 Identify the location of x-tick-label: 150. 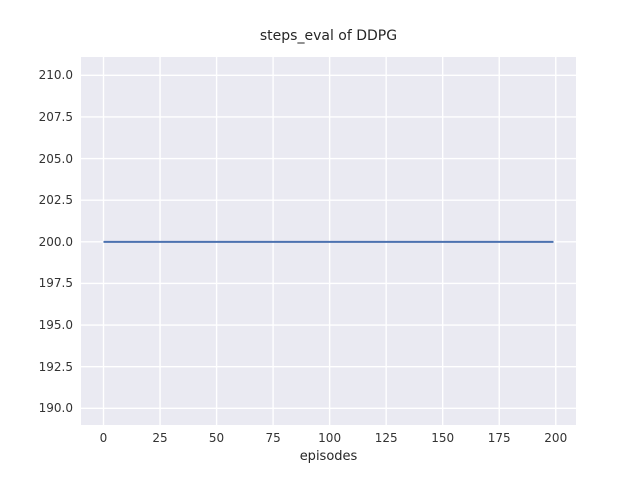
(443, 438).